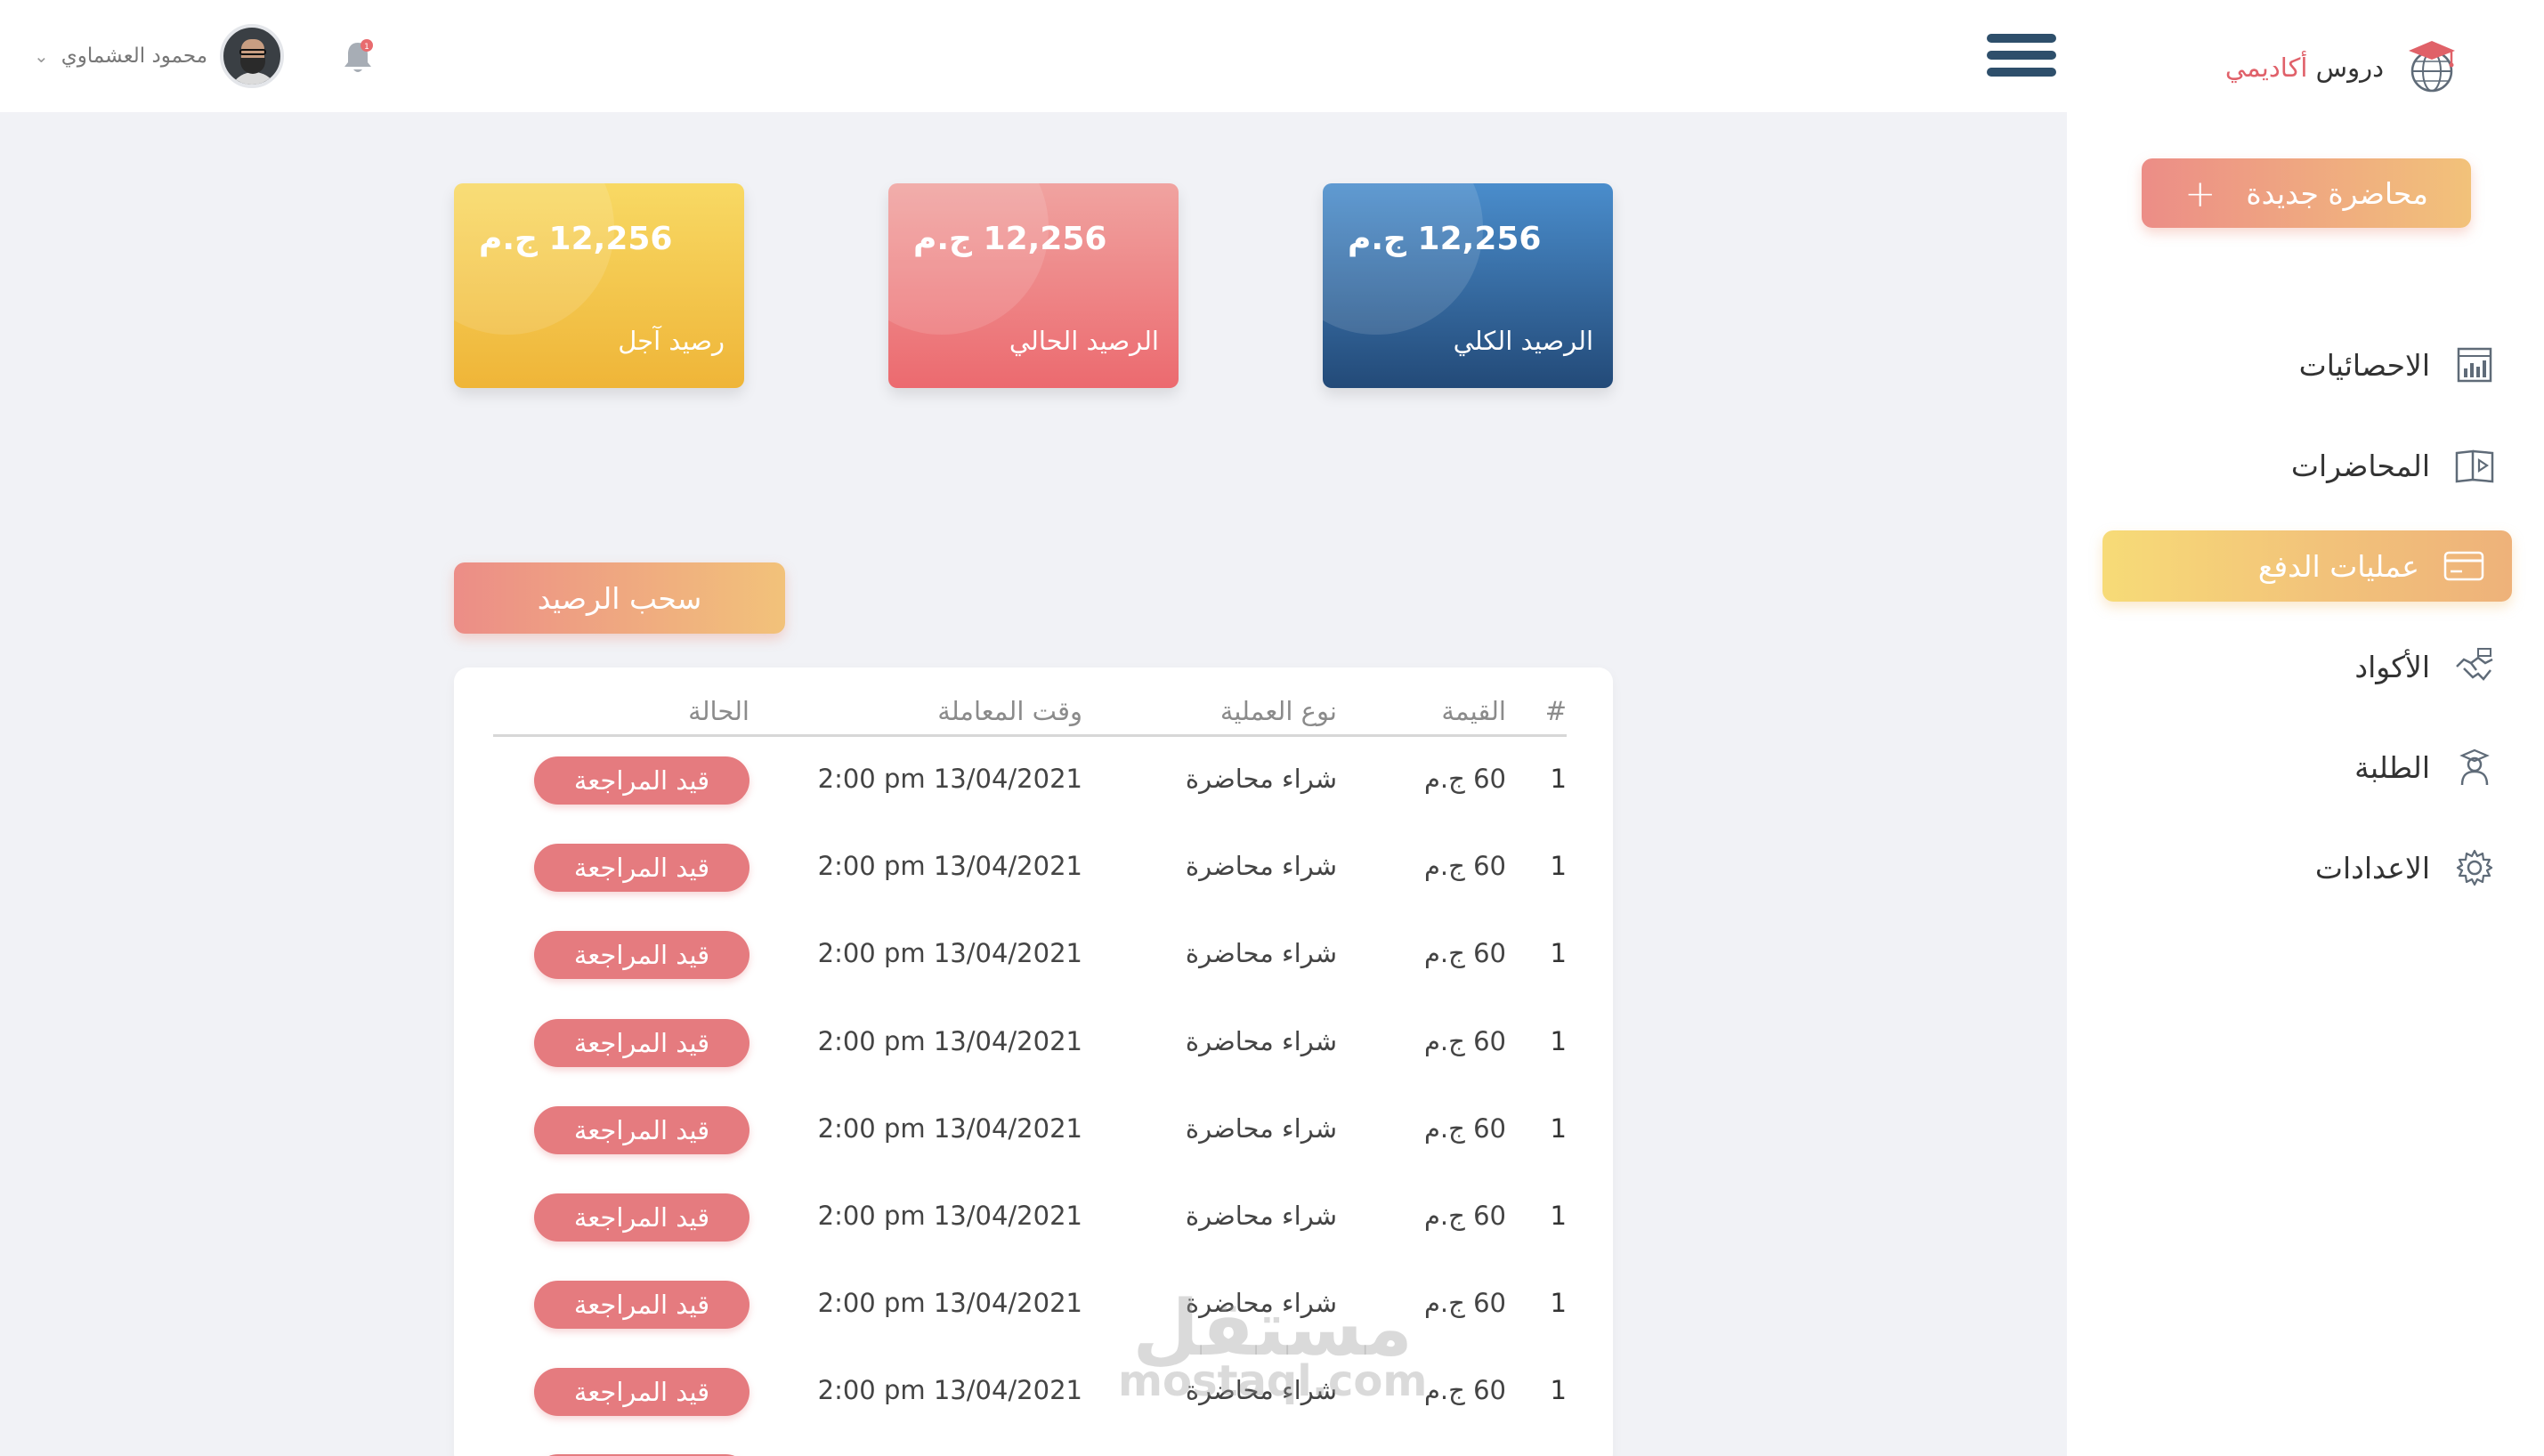  What do you see at coordinates (252, 56) in the screenshot?
I see `avatar` at bounding box center [252, 56].